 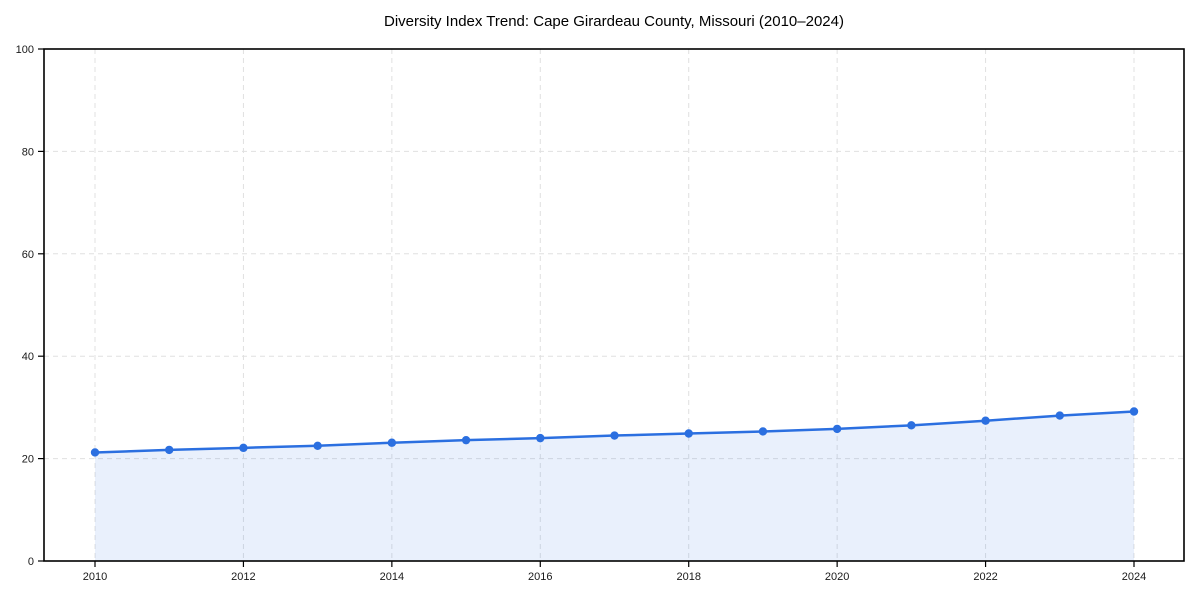 I want to click on x-tick-label-2024: 2024, so click(x=1134, y=577).